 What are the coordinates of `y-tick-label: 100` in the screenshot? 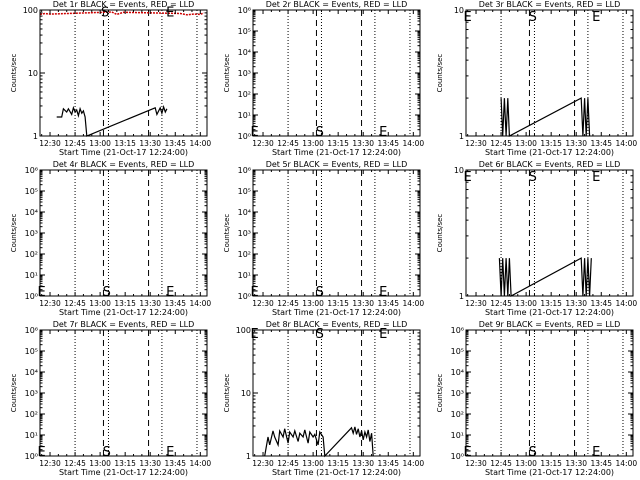 It's located at (243, 330).